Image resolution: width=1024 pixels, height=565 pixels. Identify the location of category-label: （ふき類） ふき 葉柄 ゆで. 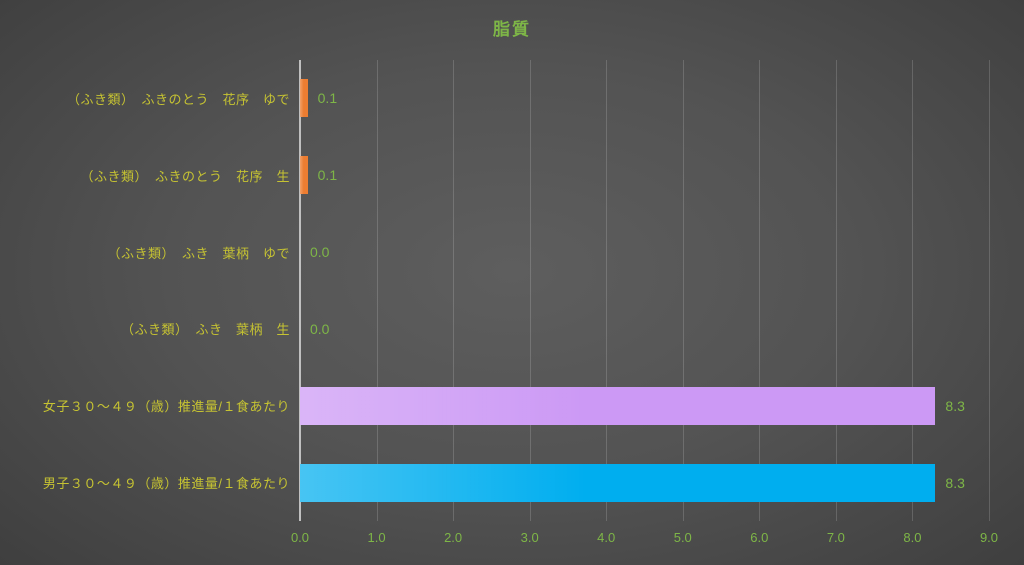
(198, 253).